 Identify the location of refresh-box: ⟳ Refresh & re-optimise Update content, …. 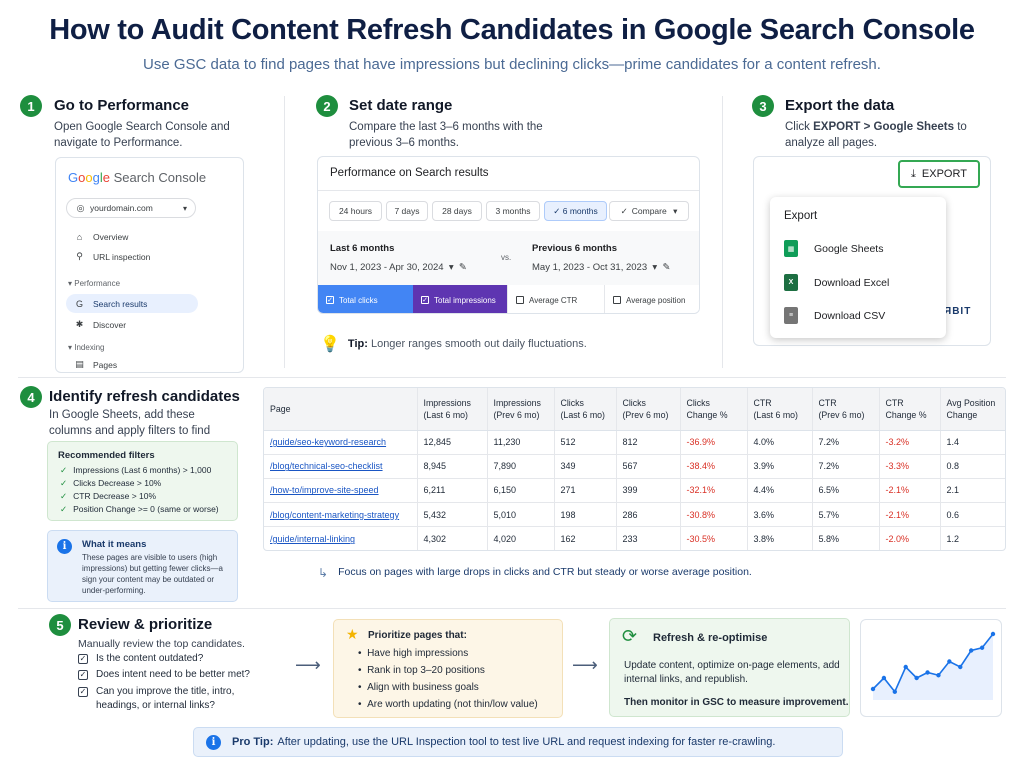
(729, 667).